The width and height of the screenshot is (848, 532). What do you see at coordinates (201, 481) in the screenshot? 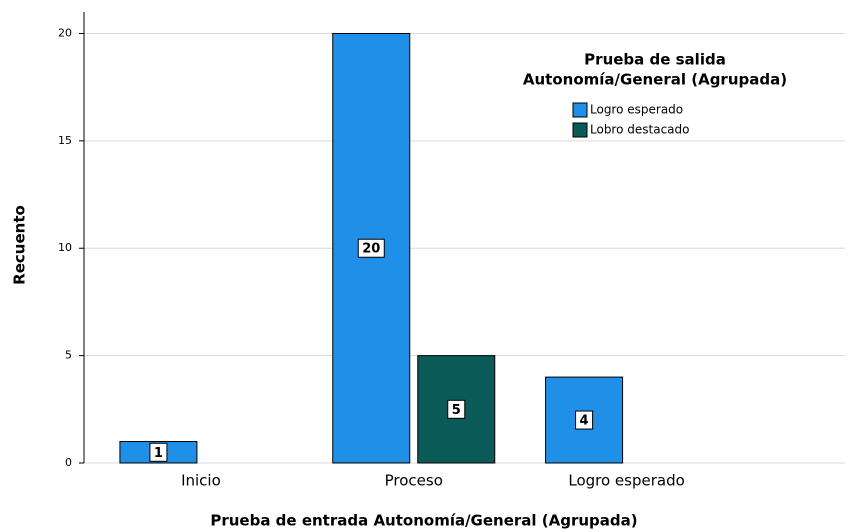
I see `x-tick-label: Inicio` at bounding box center [201, 481].